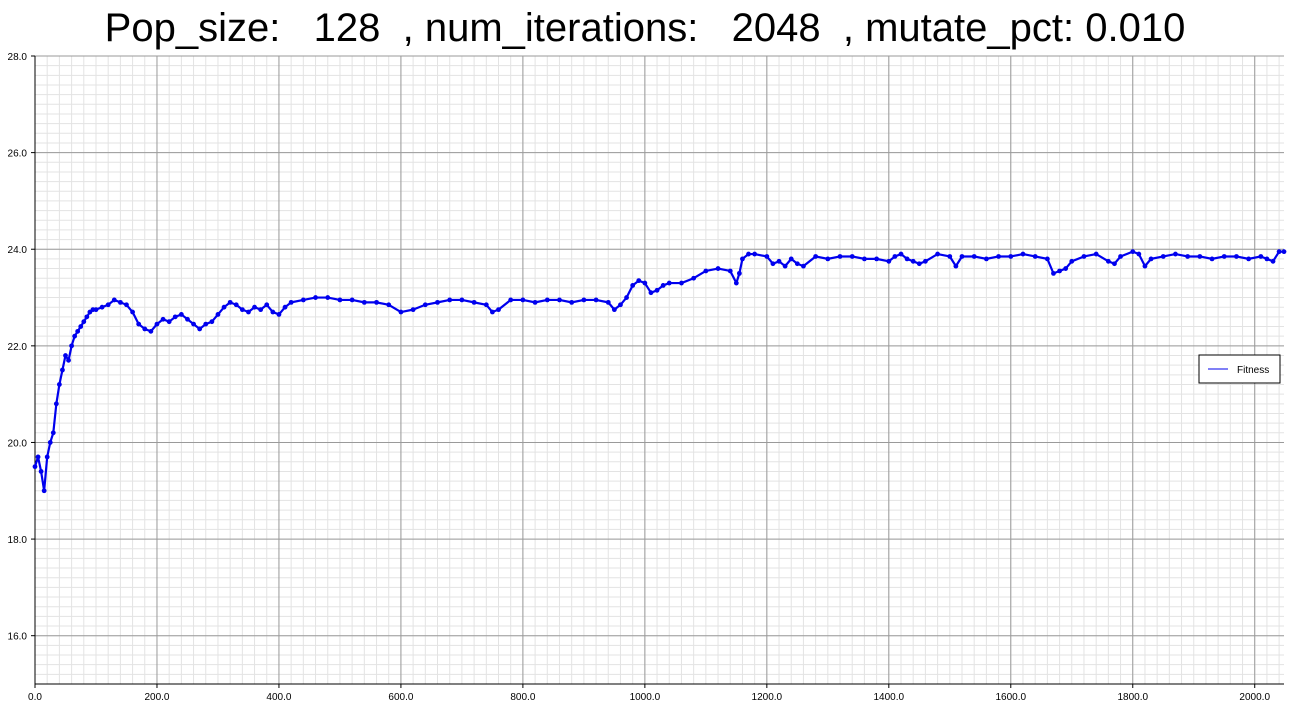 Image resolution: width=1290 pixels, height=720 pixels. Describe the element at coordinates (522, 697) in the screenshot. I see `x-tick-label: 800.0` at that location.